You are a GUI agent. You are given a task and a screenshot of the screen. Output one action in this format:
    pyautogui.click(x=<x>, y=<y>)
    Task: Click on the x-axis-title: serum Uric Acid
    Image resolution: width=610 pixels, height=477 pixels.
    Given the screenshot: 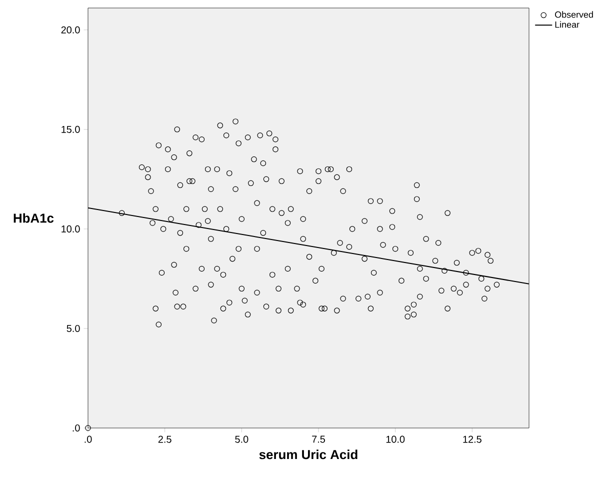 What is the action you would take?
    pyautogui.click(x=308, y=455)
    